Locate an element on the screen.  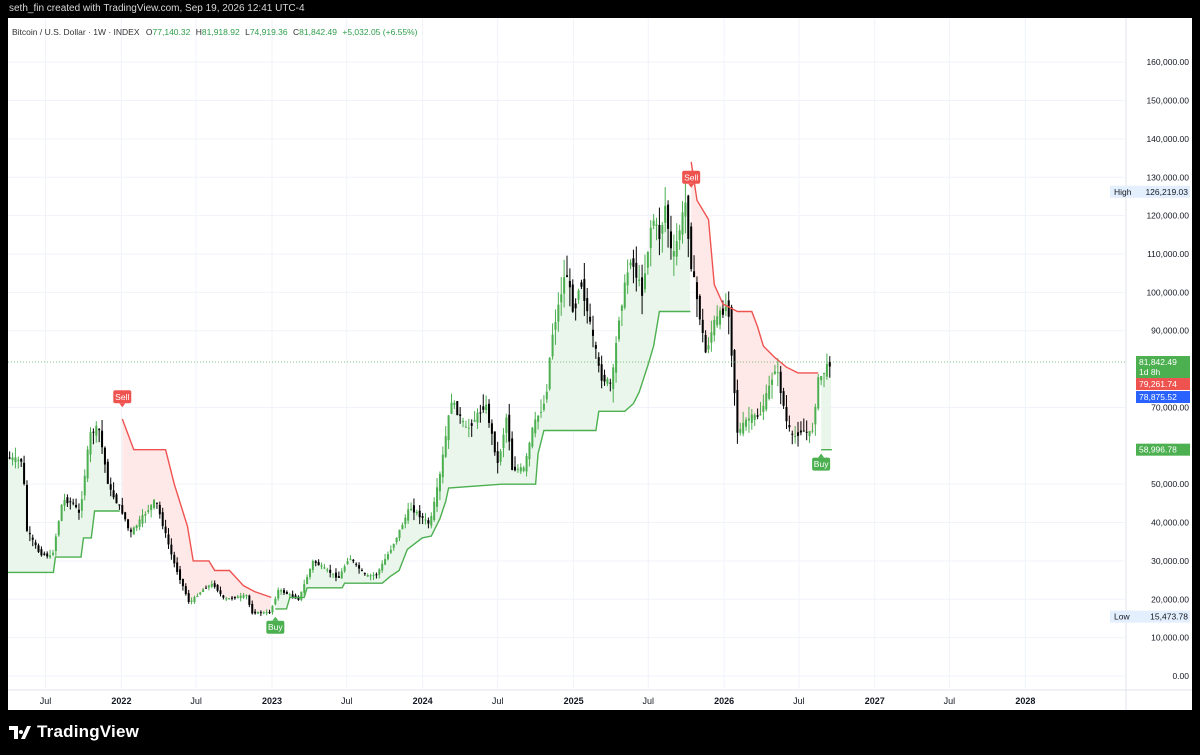
high-marker: High 126,219.03 is located at coordinates (1150, 191).